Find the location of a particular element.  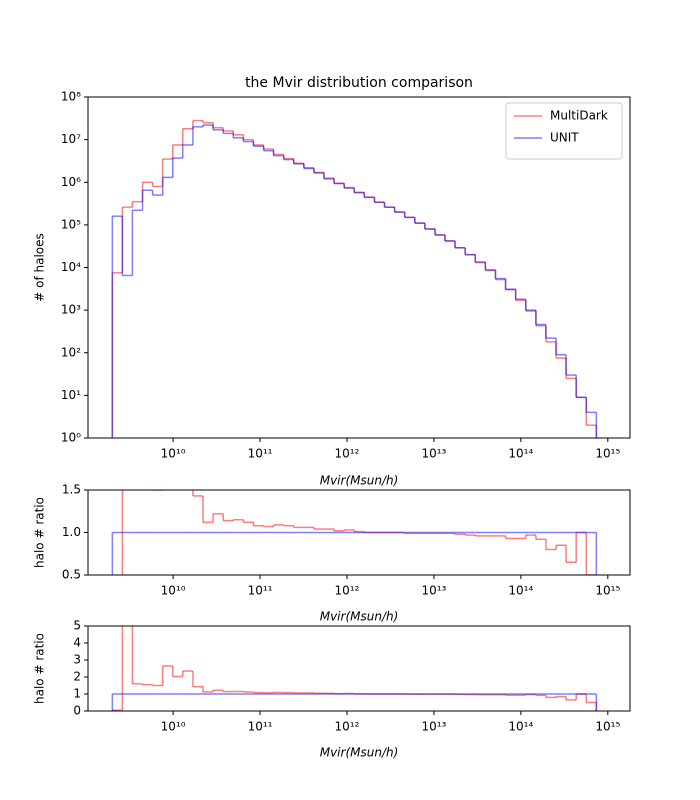

y-tick-label: 10⁵ is located at coordinates (71, 224).